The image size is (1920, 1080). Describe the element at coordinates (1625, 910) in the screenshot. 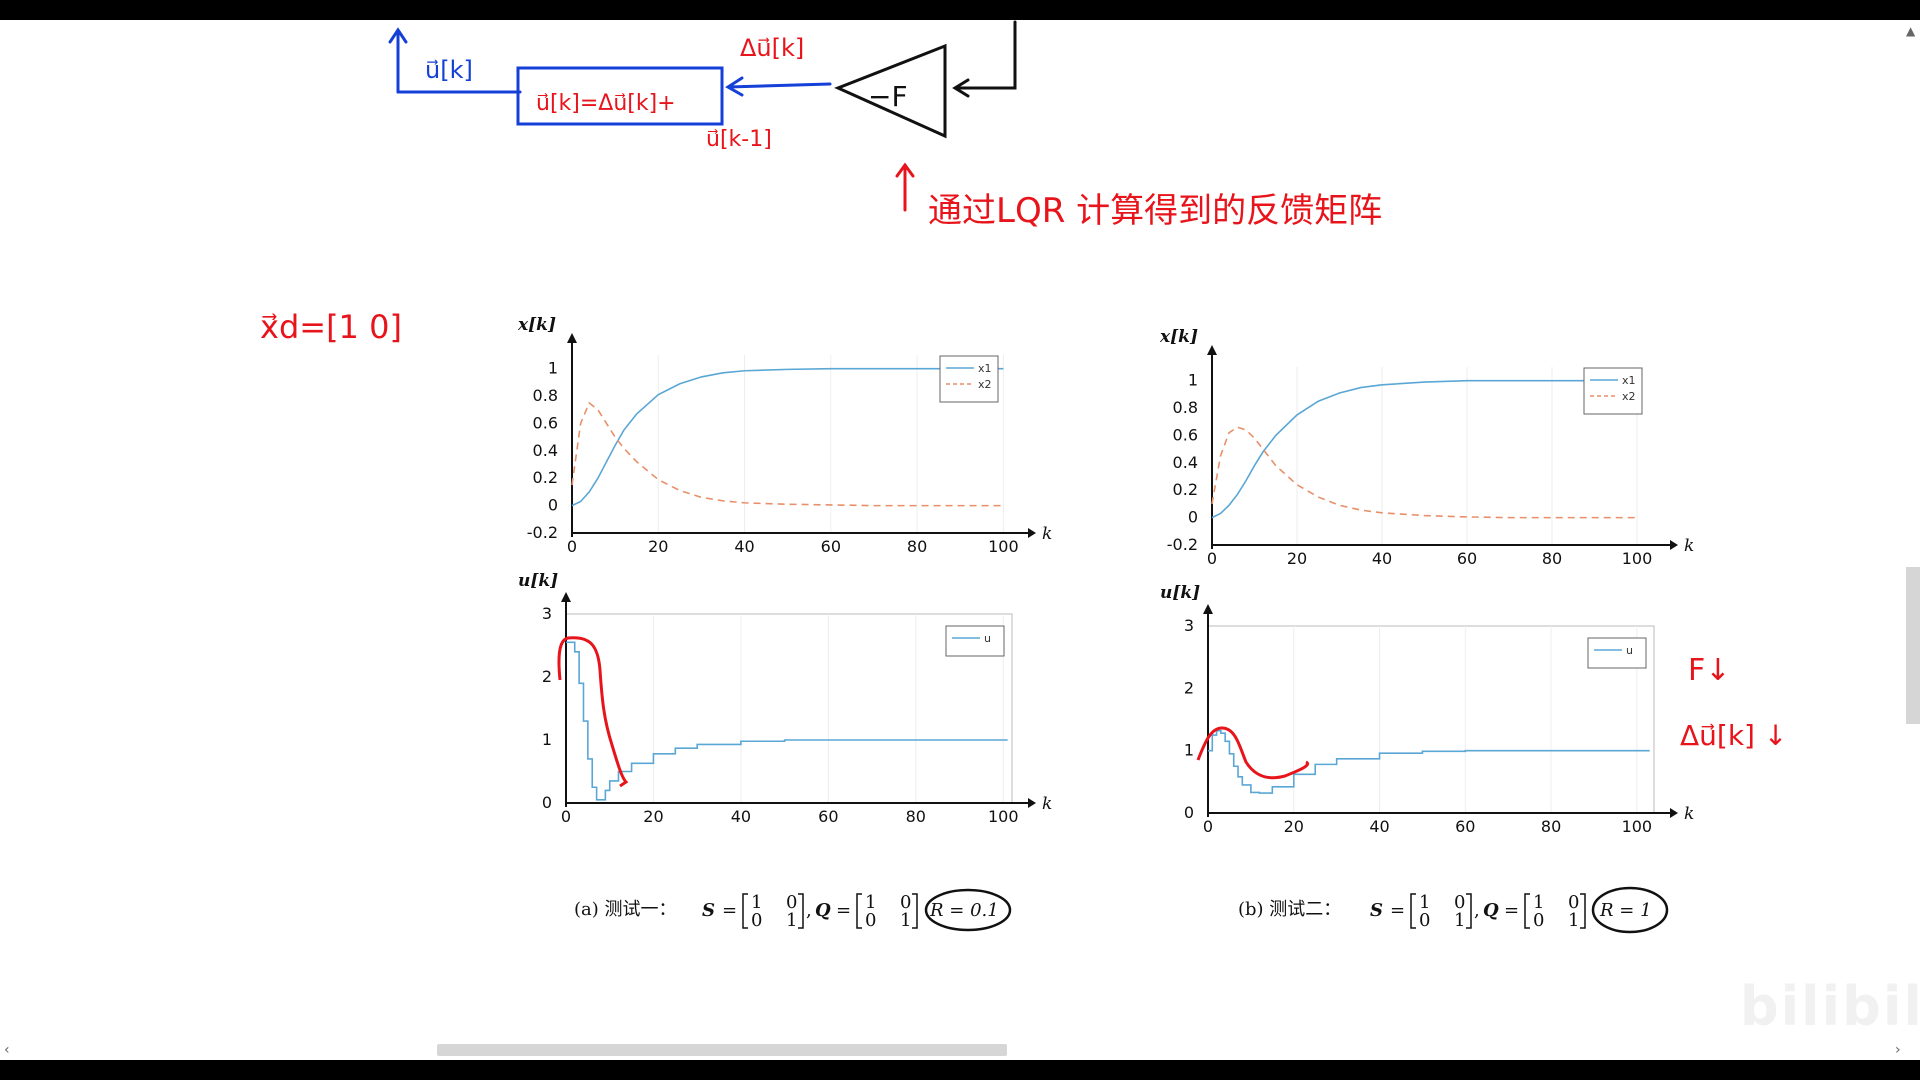

I see `caption-b-R: R = 1` at that location.